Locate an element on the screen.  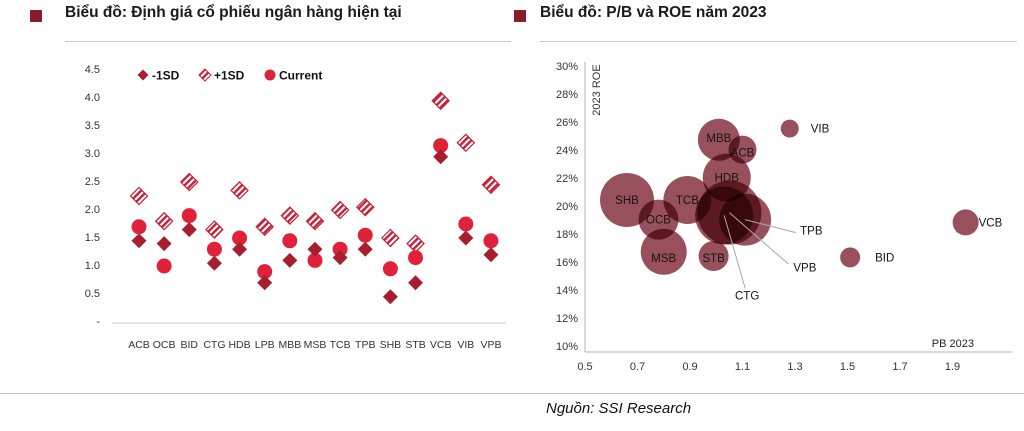
marker-minus1sd-CTG is located at coordinates (214, 263).